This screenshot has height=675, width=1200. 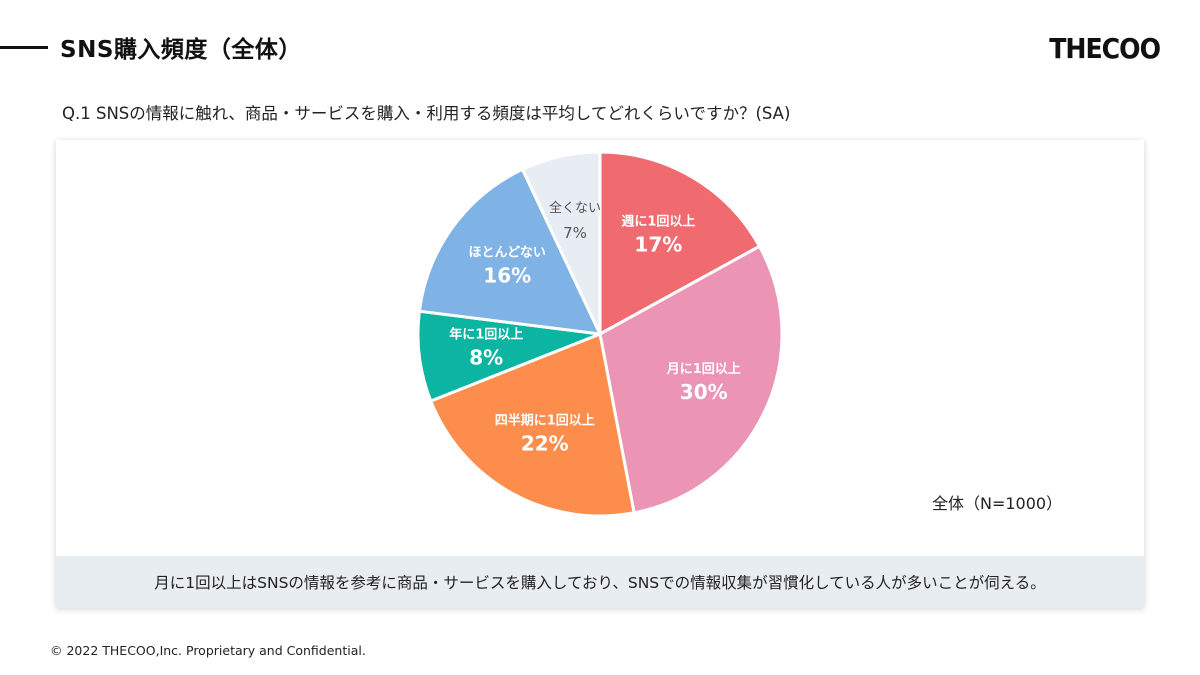 I want to click on sample-size-label: 全体（N=1000）, so click(x=997, y=503).